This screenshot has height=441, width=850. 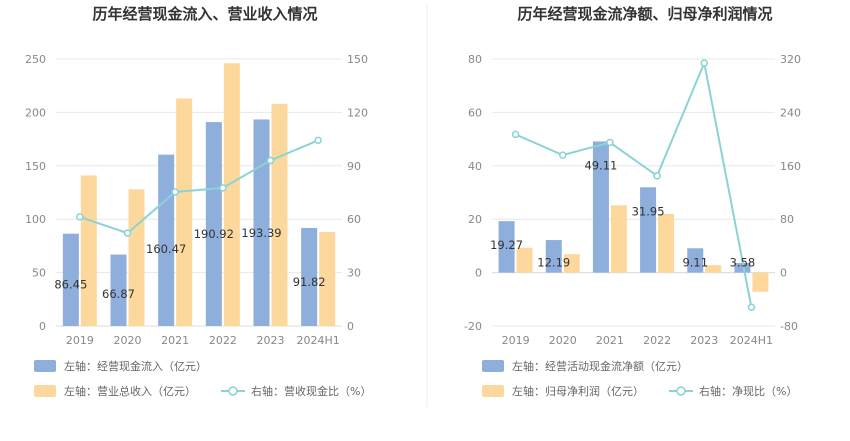 I want to click on data-label: 9.11, so click(x=695, y=263).